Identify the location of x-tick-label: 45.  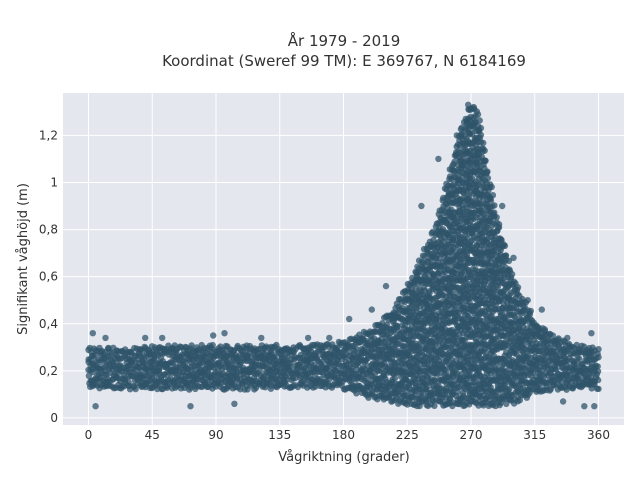
(152, 435).